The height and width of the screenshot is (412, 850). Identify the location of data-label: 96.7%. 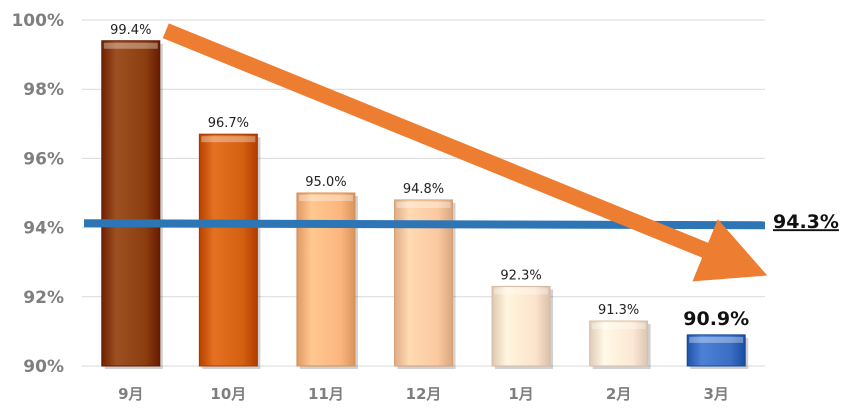
(228, 123).